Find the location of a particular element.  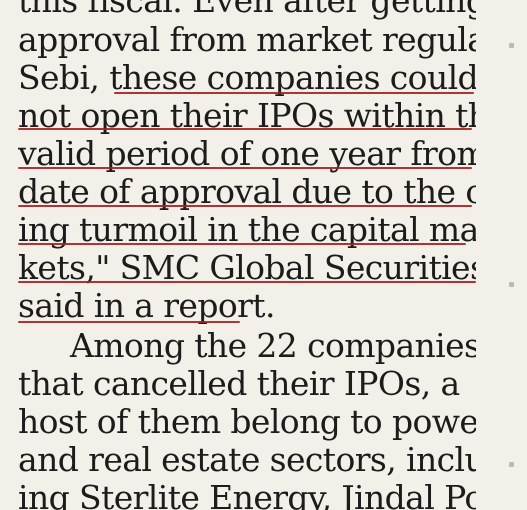

article-line: that cancelled their IPOs, a is located at coordinates (247, 384).